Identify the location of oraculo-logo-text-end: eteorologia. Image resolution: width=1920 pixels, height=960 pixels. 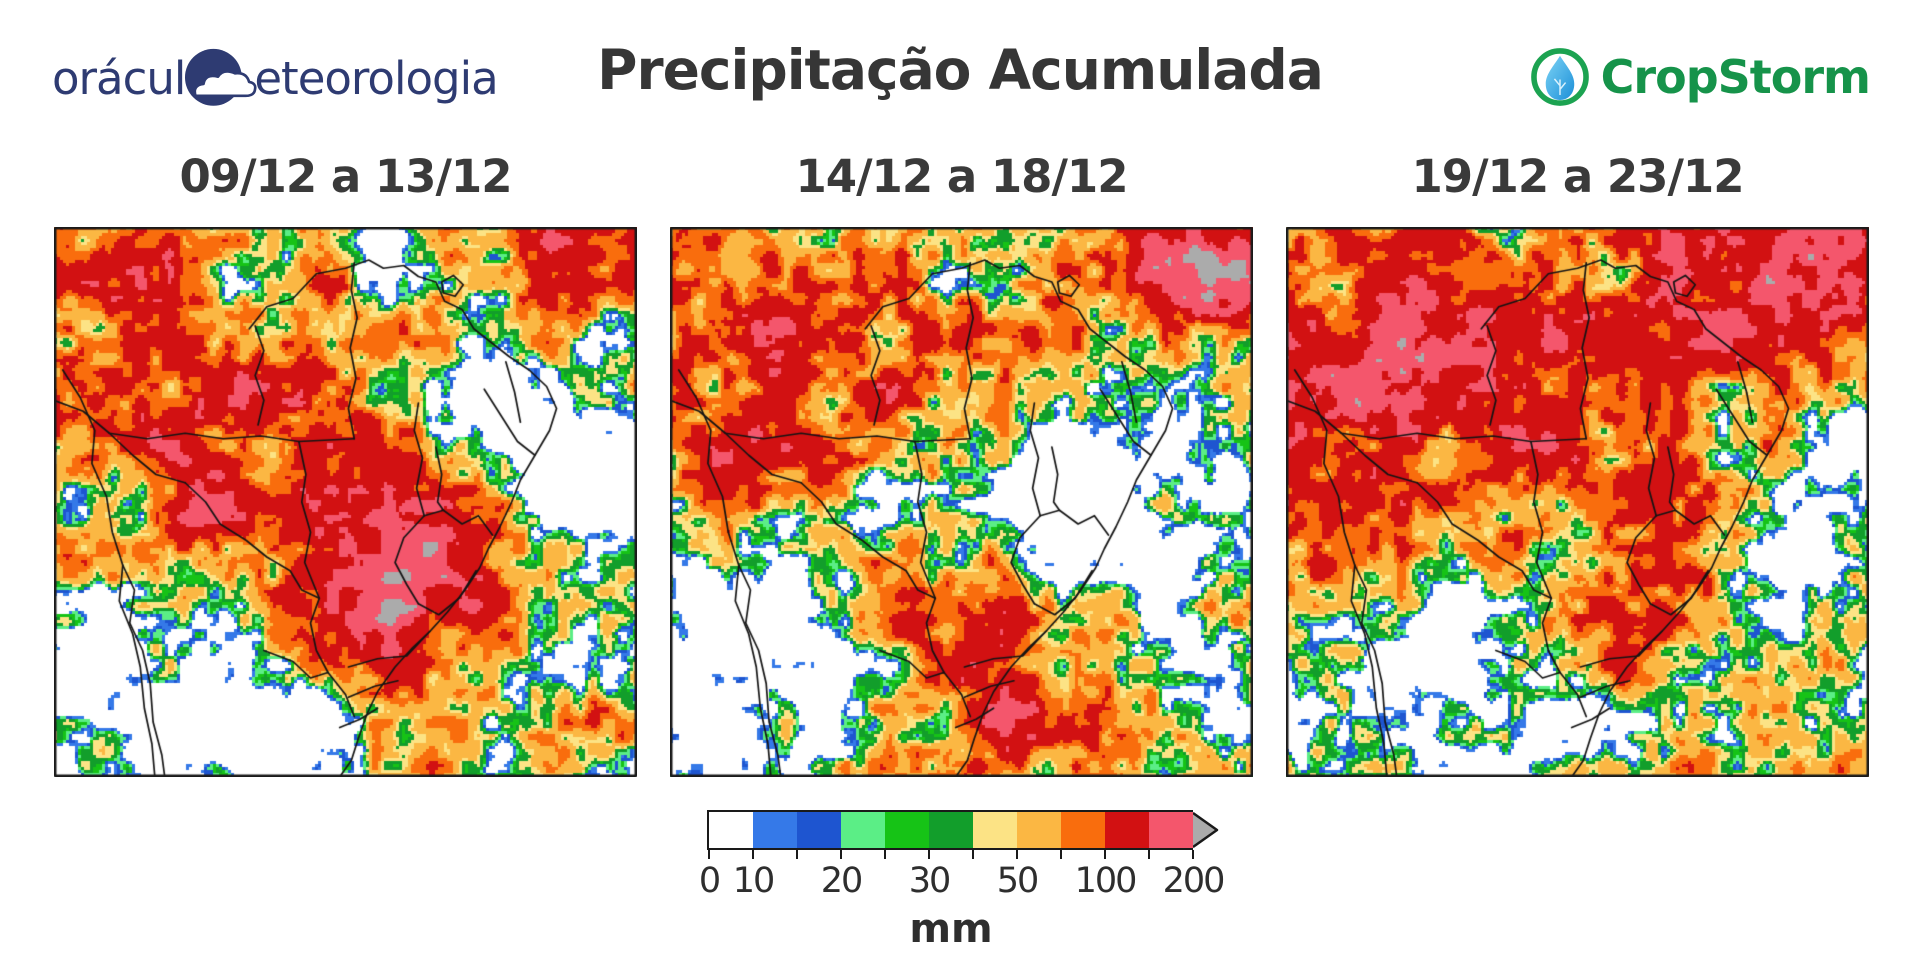
(376, 78).